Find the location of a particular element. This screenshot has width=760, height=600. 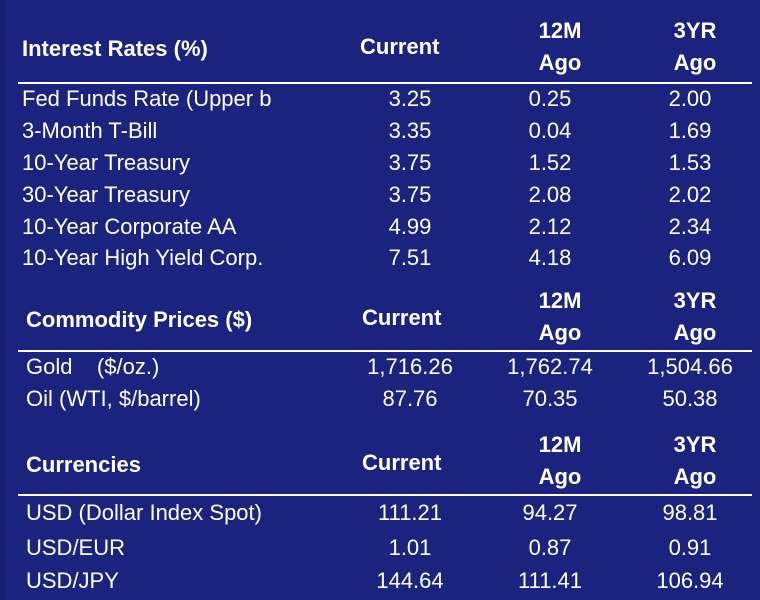

cell-3yr-ago: 2.02 is located at coordinates (690, 194).